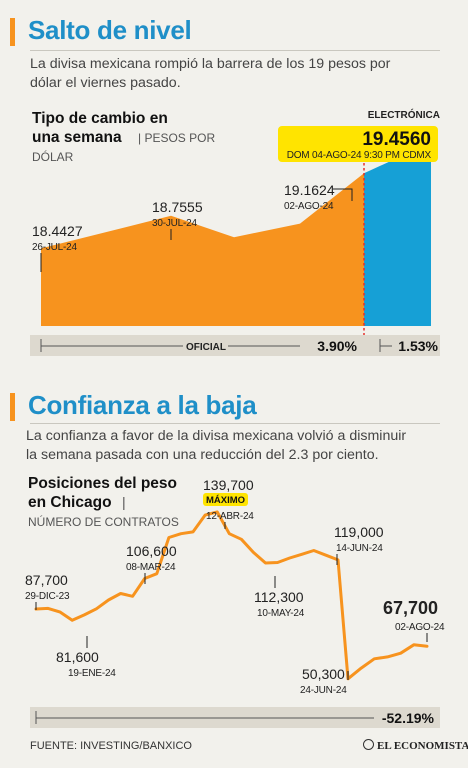 Image resolution: width=468 pixels, height=768 pixels. I want to click on value-label: 139,700, so click(228, 485).